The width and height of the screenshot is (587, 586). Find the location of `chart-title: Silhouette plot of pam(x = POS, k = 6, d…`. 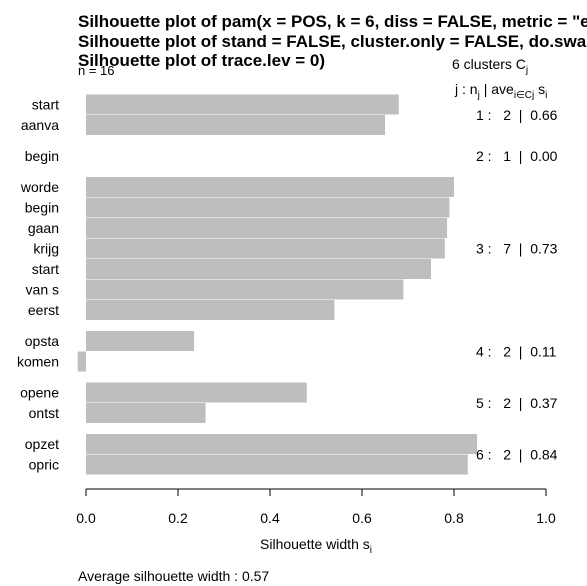

chart-title: Silhouette plot of pam(x = POS, k = 6, d… is located at coordinates (332, 41).